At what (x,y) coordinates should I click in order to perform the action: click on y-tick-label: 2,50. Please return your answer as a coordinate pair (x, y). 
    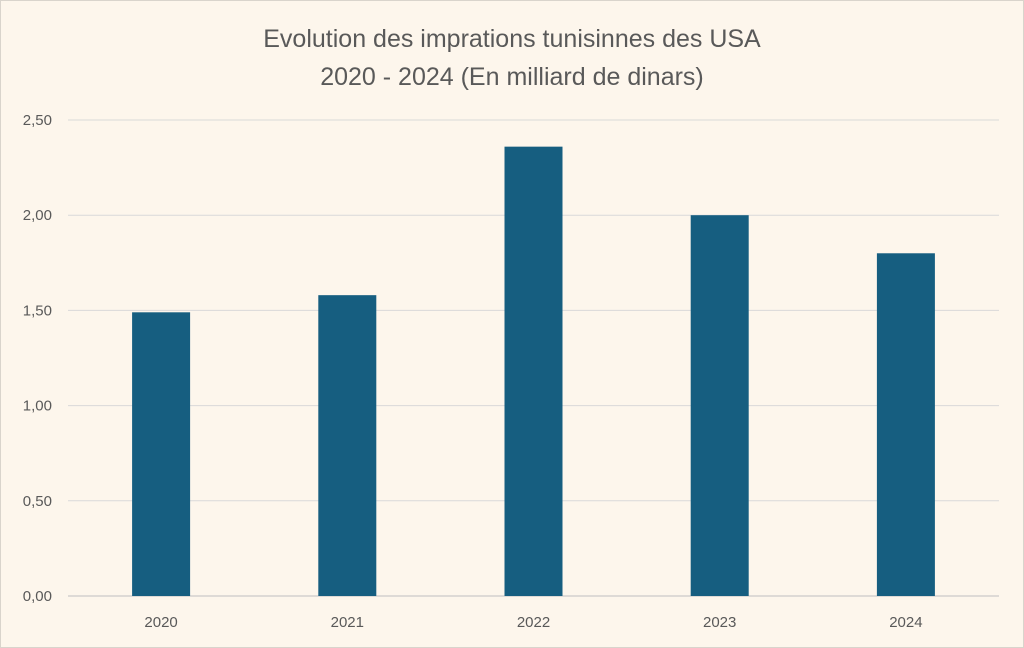
    Looking at the image, I should click on (37, 120).